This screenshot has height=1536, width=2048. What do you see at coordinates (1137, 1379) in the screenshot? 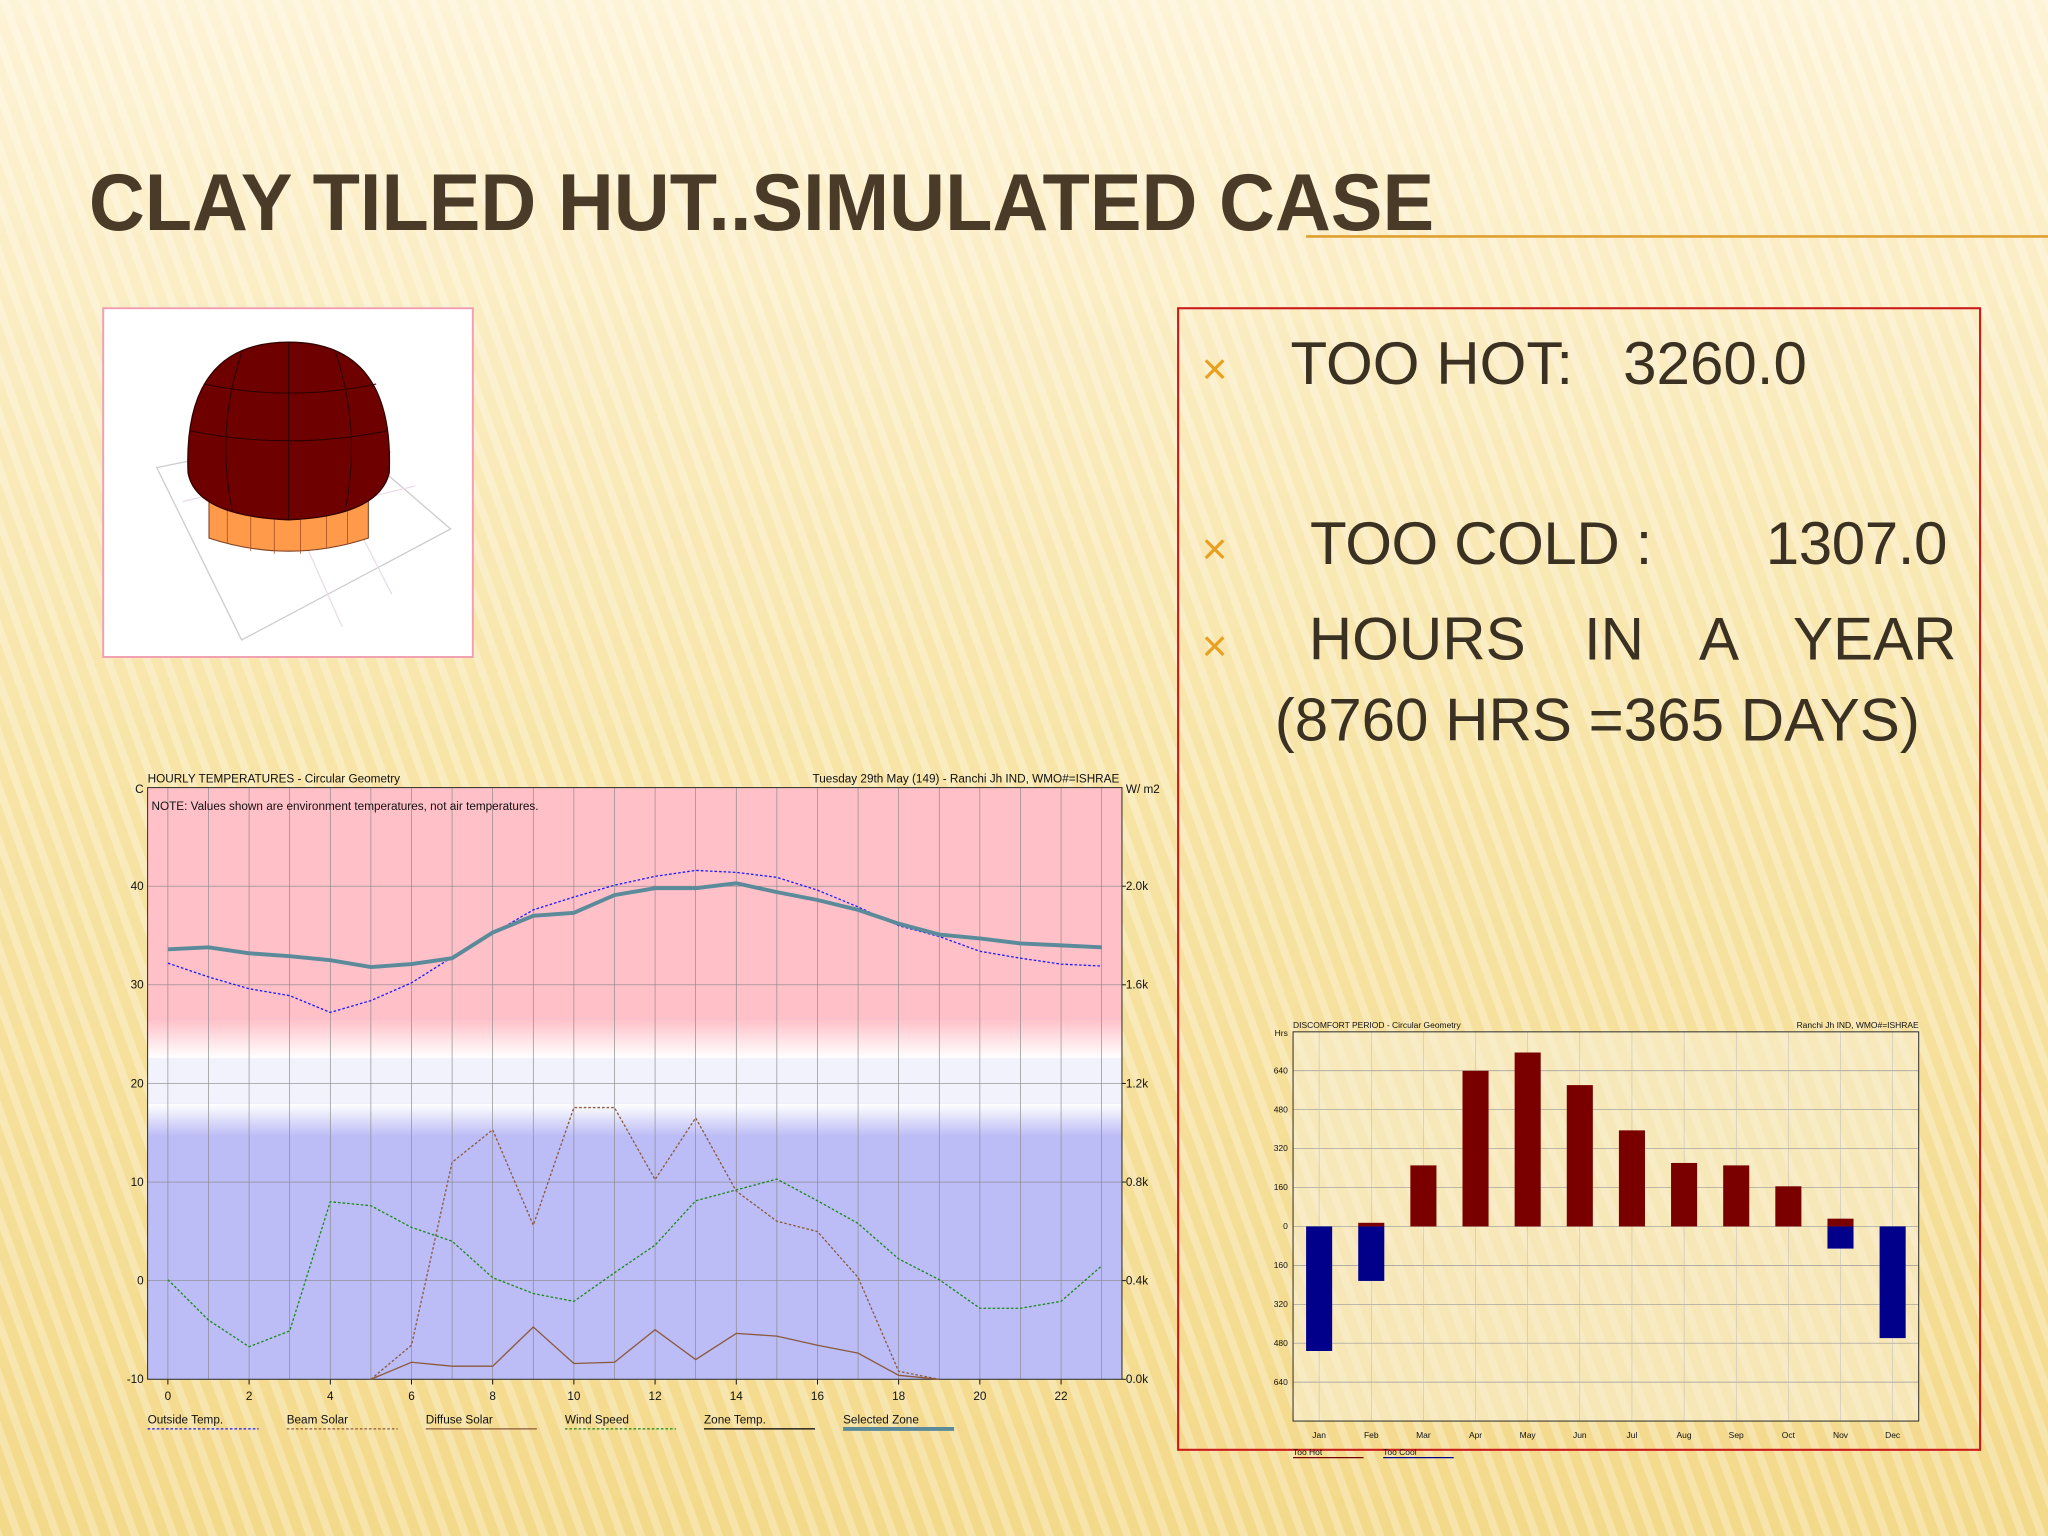
I see `y2-tick-label: 0.0k` at bounding box center [1137, 1379].